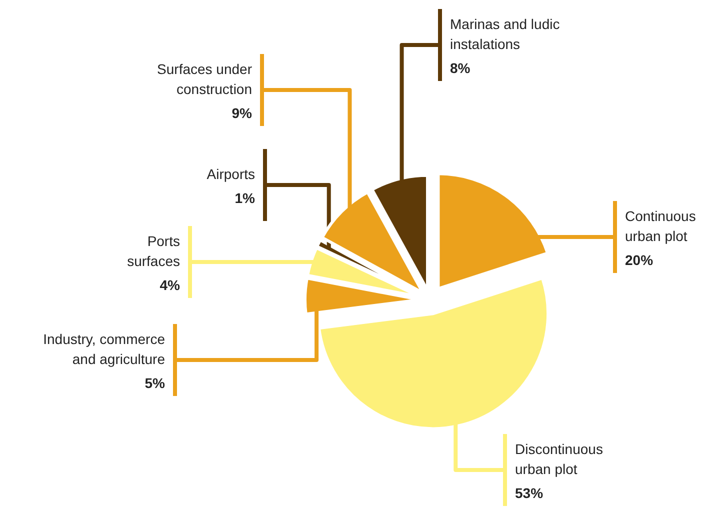  I want to click on data-label: 20%, so click(639, 260).